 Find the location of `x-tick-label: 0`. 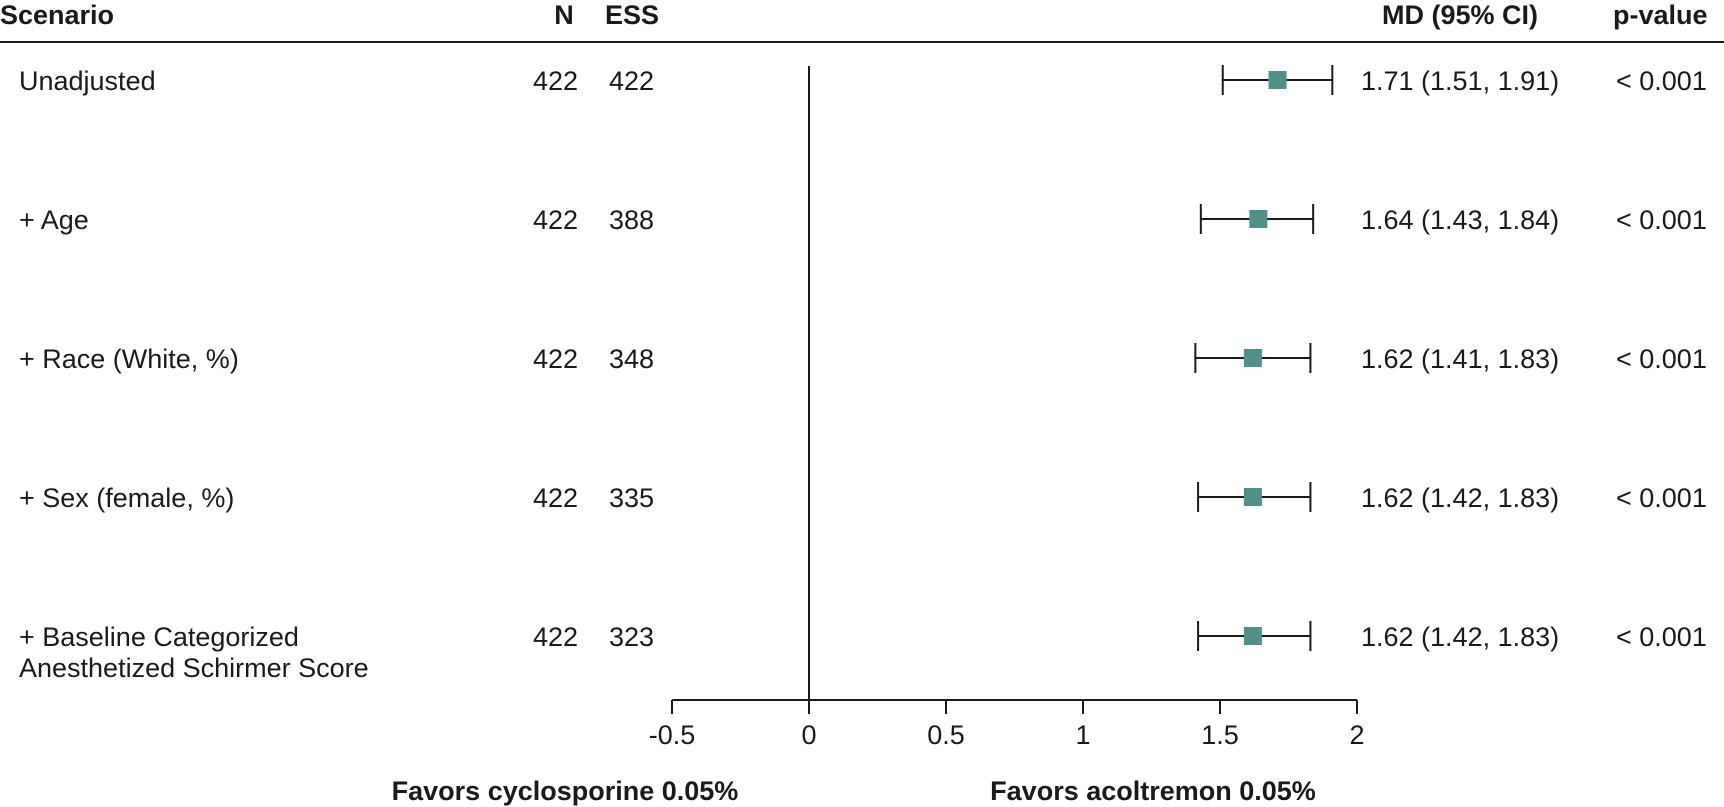

x-tick-label: 0 is located at coordinates (808, 735).